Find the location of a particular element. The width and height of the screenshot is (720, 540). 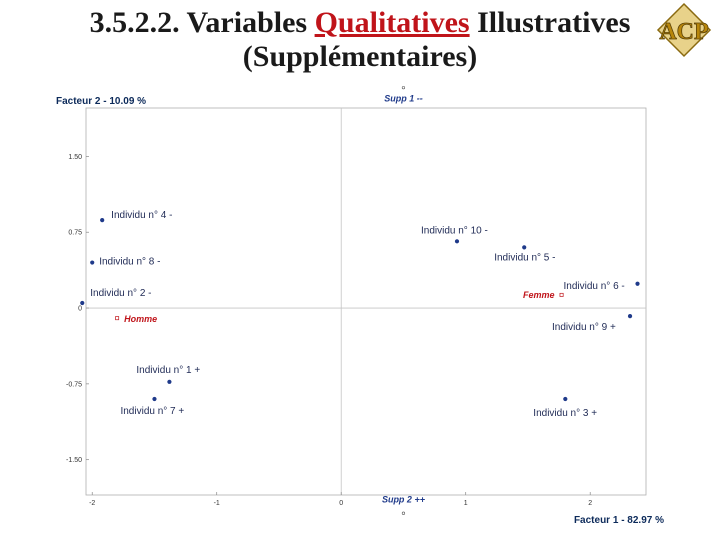

point-label: Individu n° 9 + is located at coordinates (584, 327).